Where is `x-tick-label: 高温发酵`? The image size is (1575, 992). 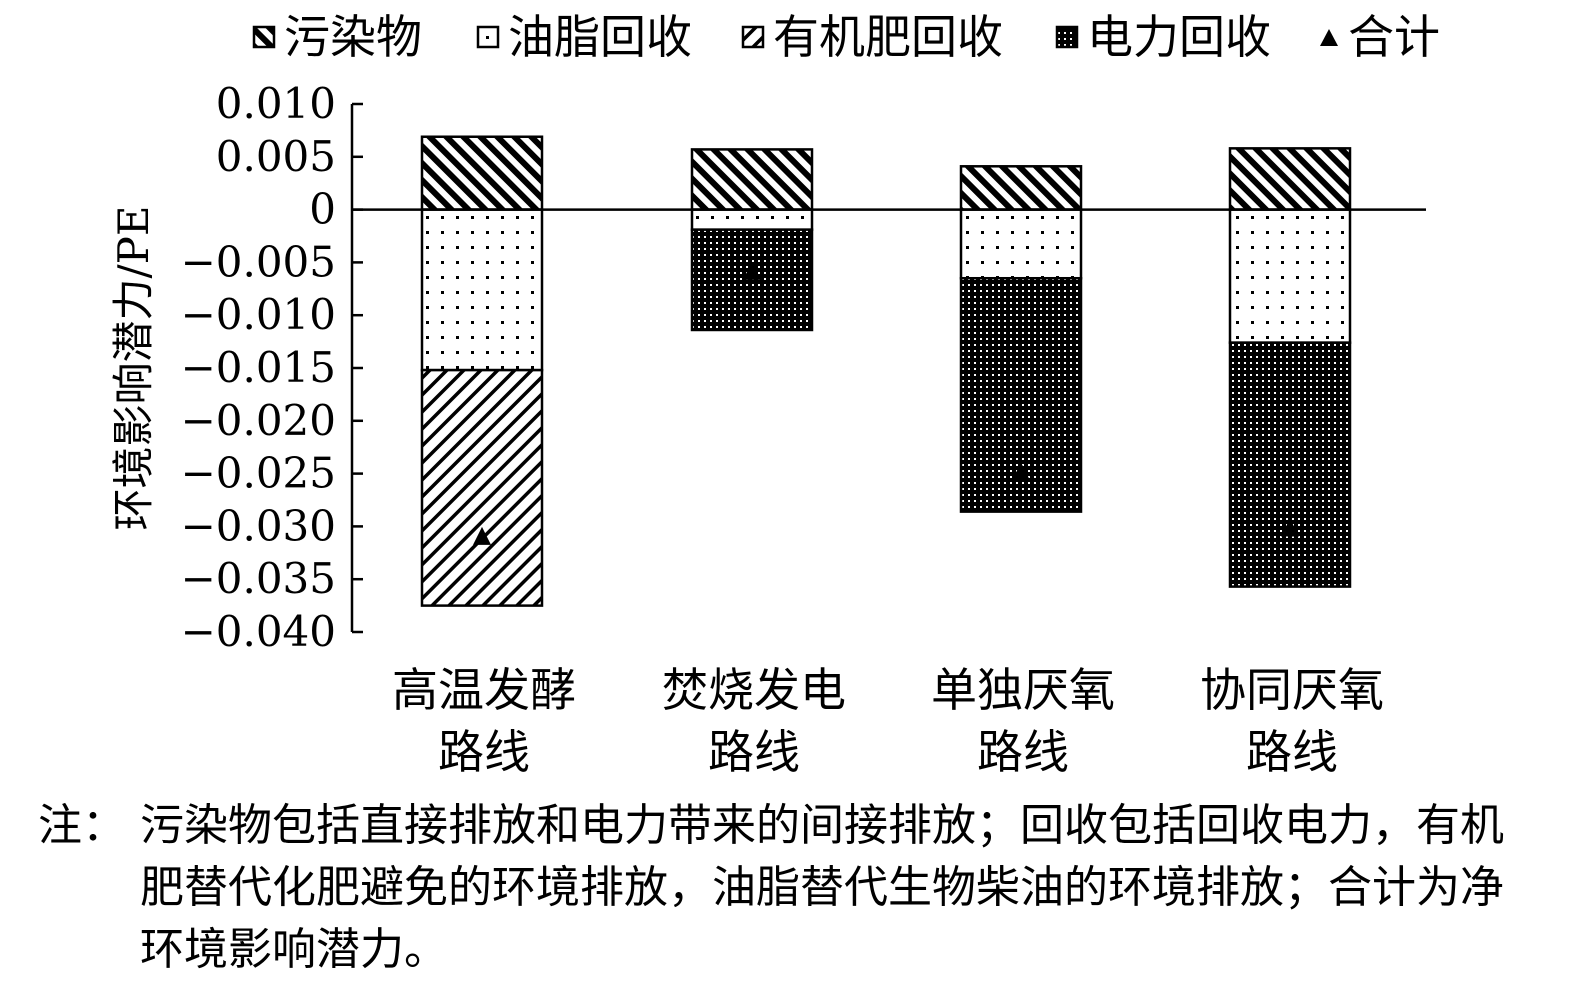 x-tick-label: 高温发酵 is located at coordinates (484, 690).